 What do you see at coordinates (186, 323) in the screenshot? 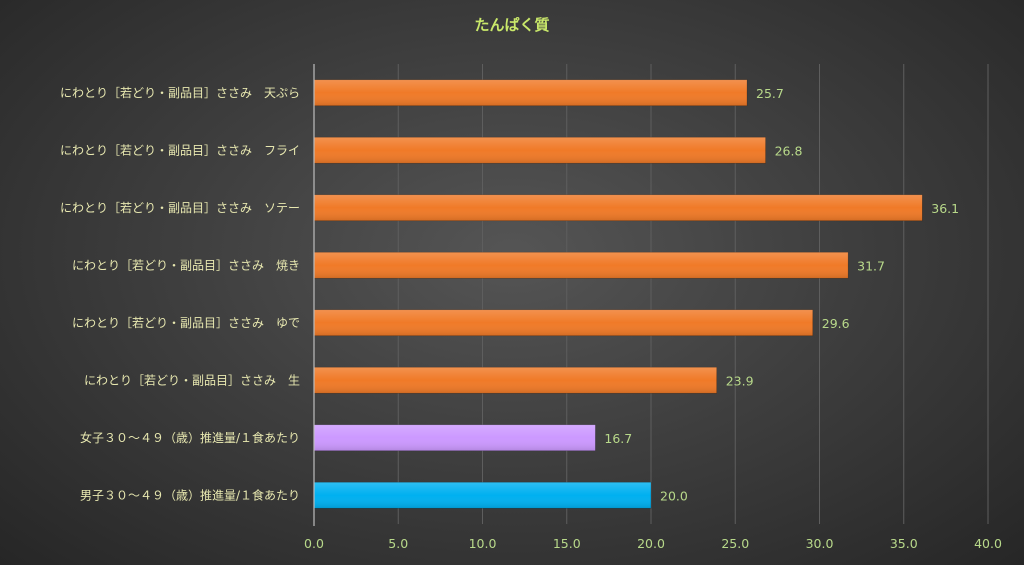
I see `category-label: にわとり［若どり・副品目］ささみ ゆで` at bounding box center [186, 323].